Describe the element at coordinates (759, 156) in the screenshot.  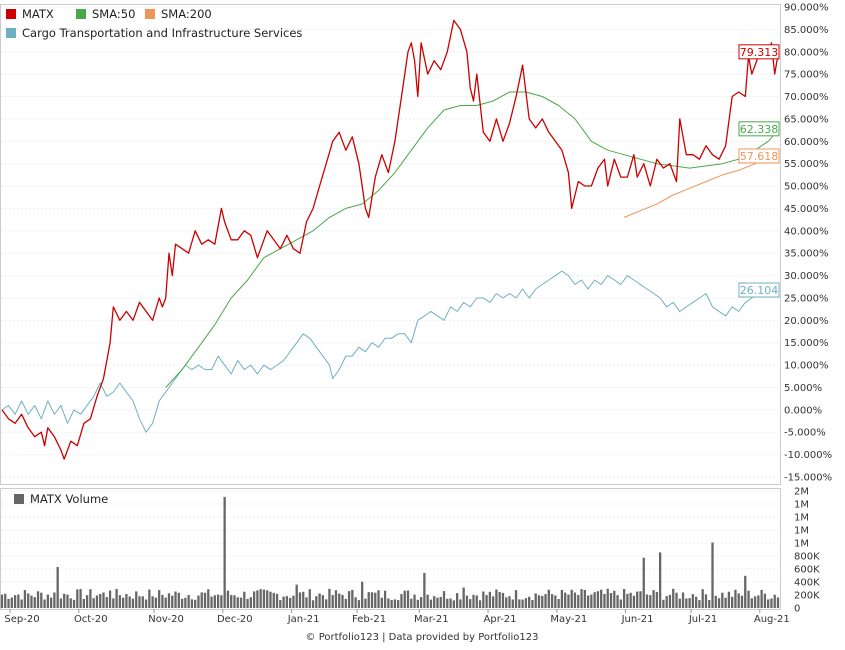
I see `svg-text: 57.618` at that location.